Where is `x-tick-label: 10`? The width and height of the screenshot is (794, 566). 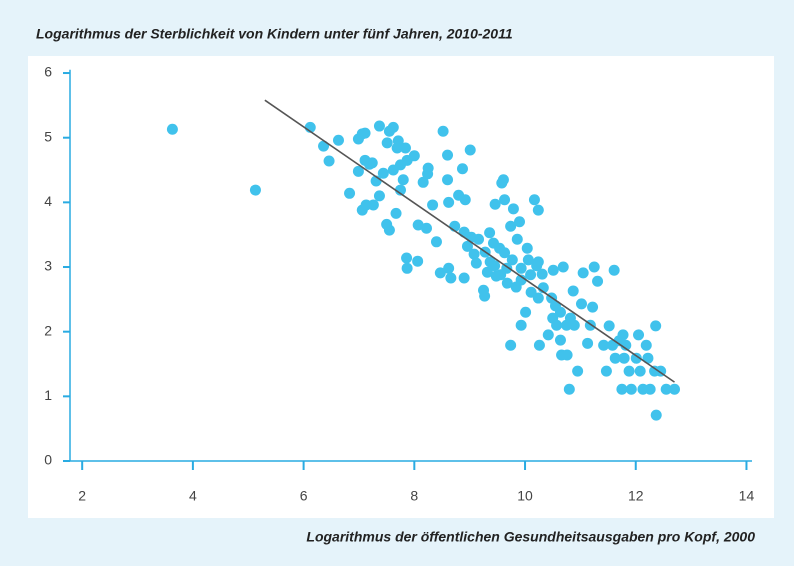 x-tick-label: 10 is located at coordinates (525, 496).